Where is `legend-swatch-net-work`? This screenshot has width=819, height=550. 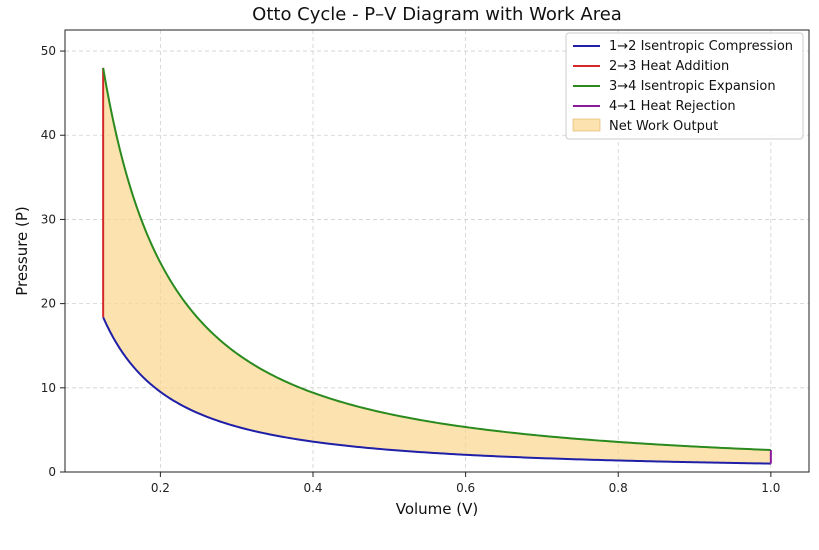 legend-swatch-net-work is located at coordinates (586, 125).